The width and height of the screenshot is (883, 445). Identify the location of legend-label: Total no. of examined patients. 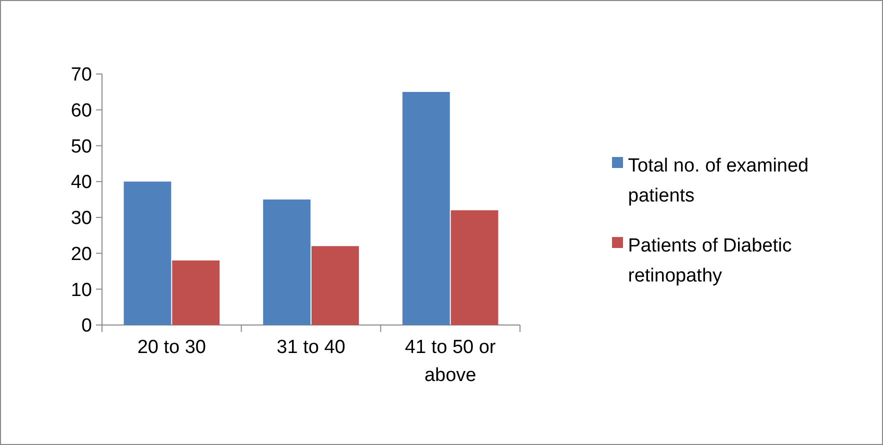
(718, 181).